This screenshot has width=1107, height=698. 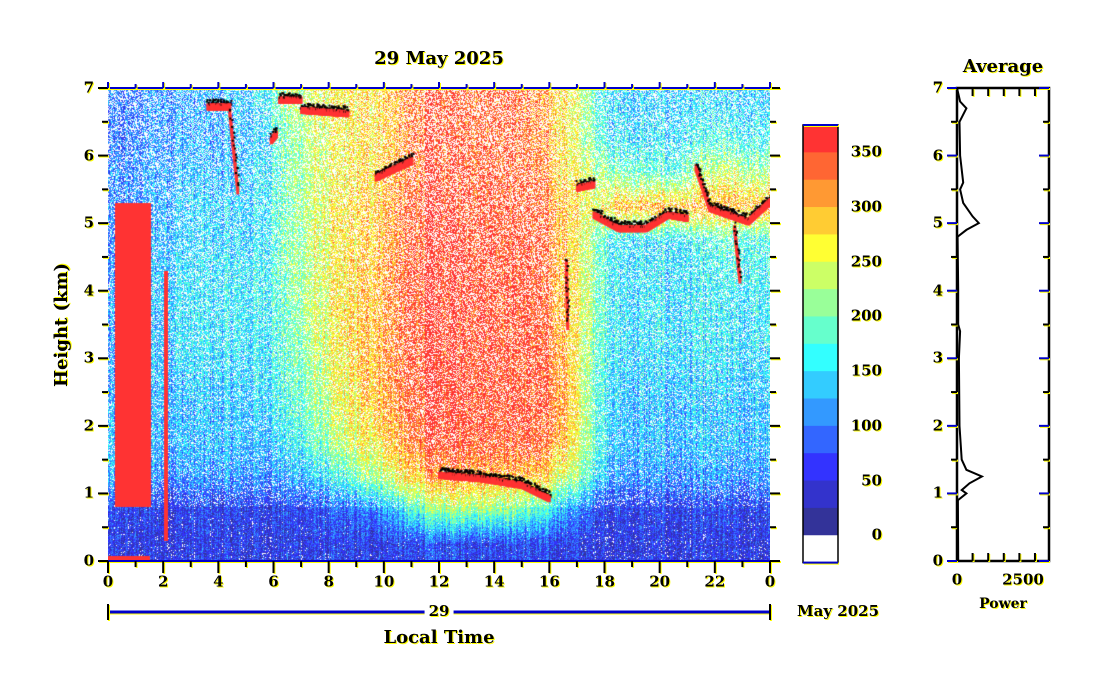 I want to click on profile-title: Average, so click(x=1003, y=66).